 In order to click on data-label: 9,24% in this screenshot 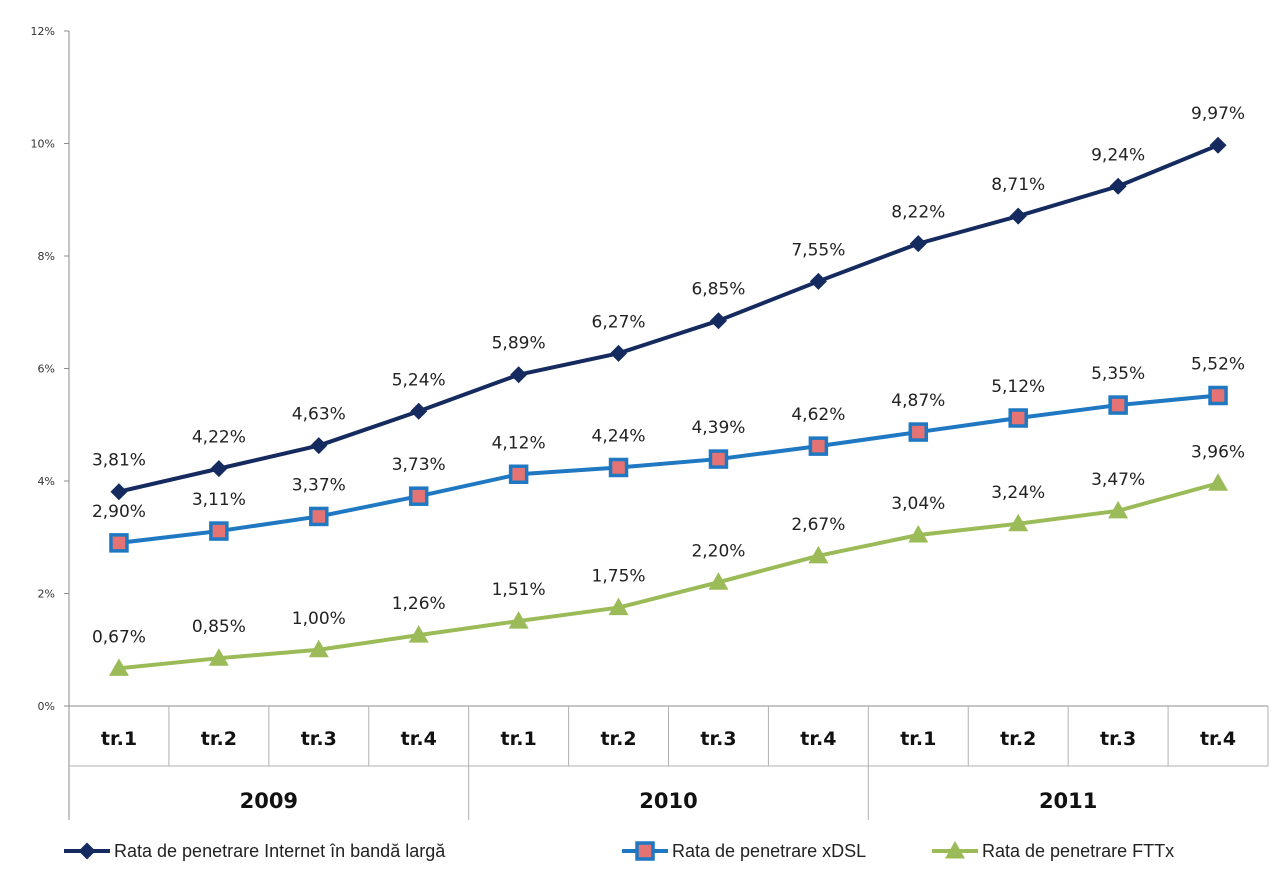, I will do `click(1118, 155)`.